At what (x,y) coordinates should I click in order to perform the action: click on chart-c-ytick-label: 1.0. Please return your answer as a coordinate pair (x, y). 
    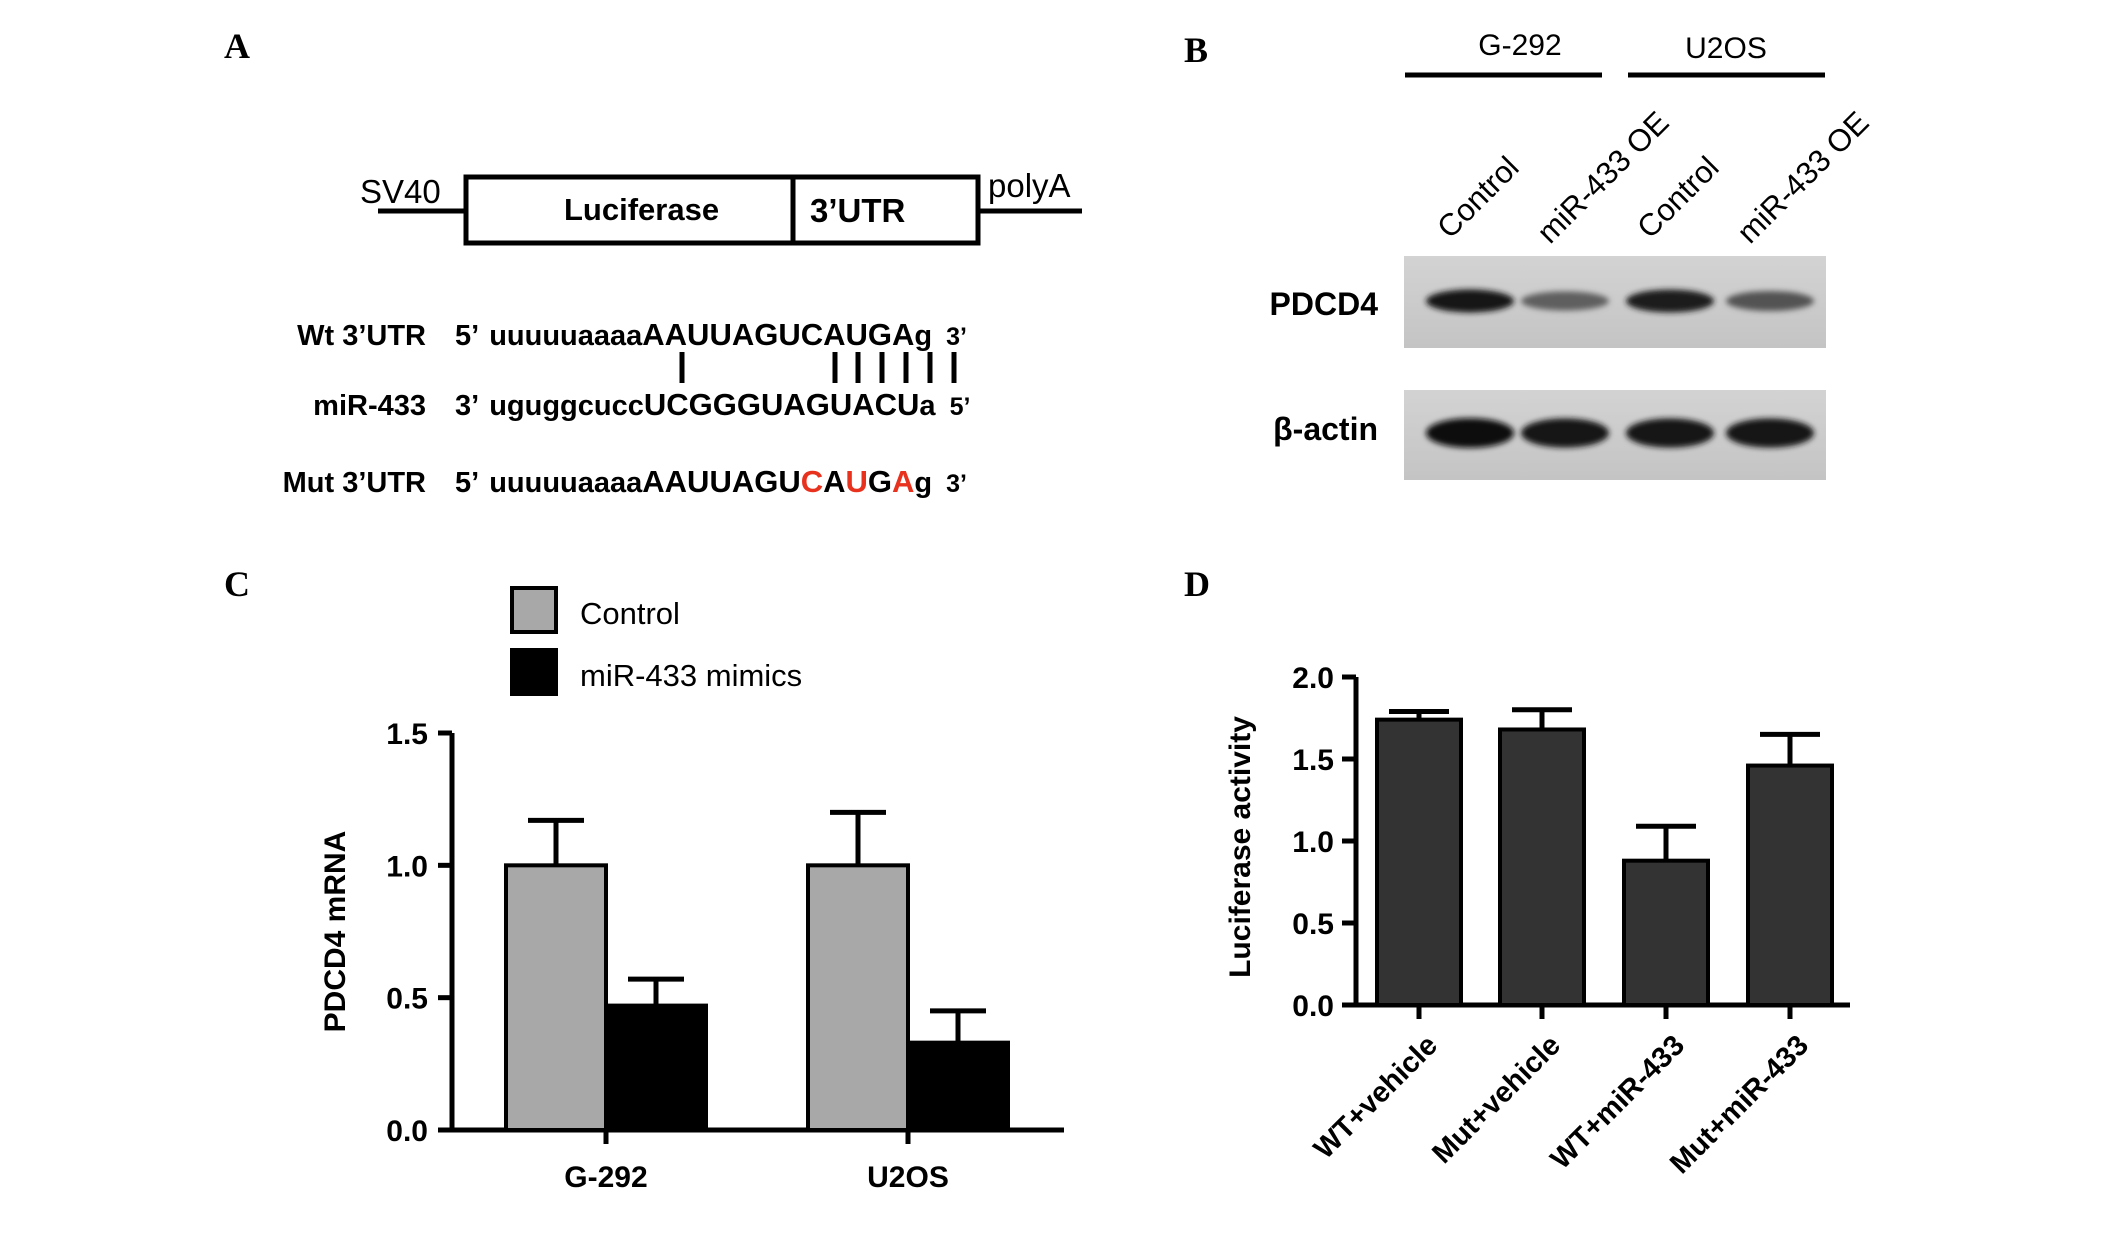
    Looking at the image, I should click on (407, 866).